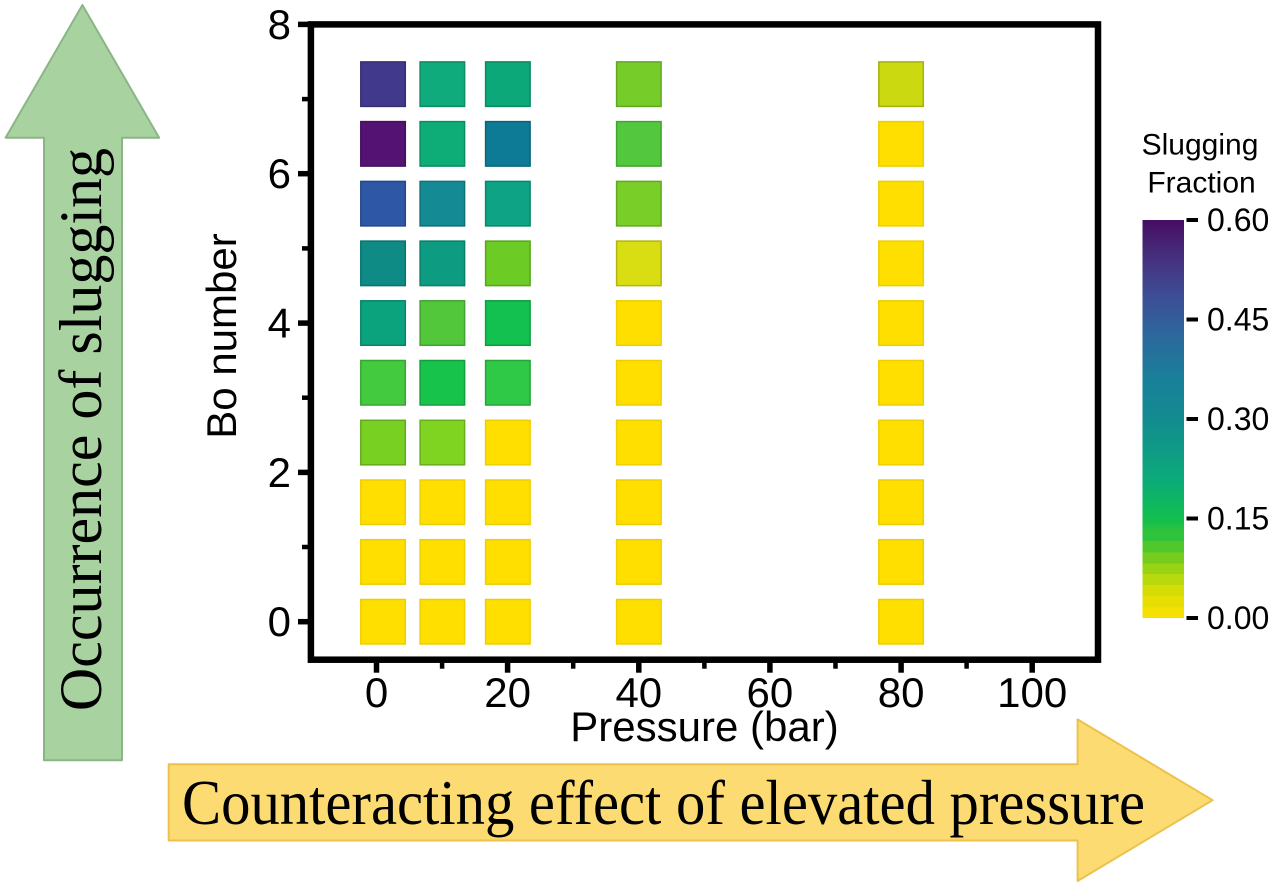  I want to click on svg-text: 4, so click(279, 323).